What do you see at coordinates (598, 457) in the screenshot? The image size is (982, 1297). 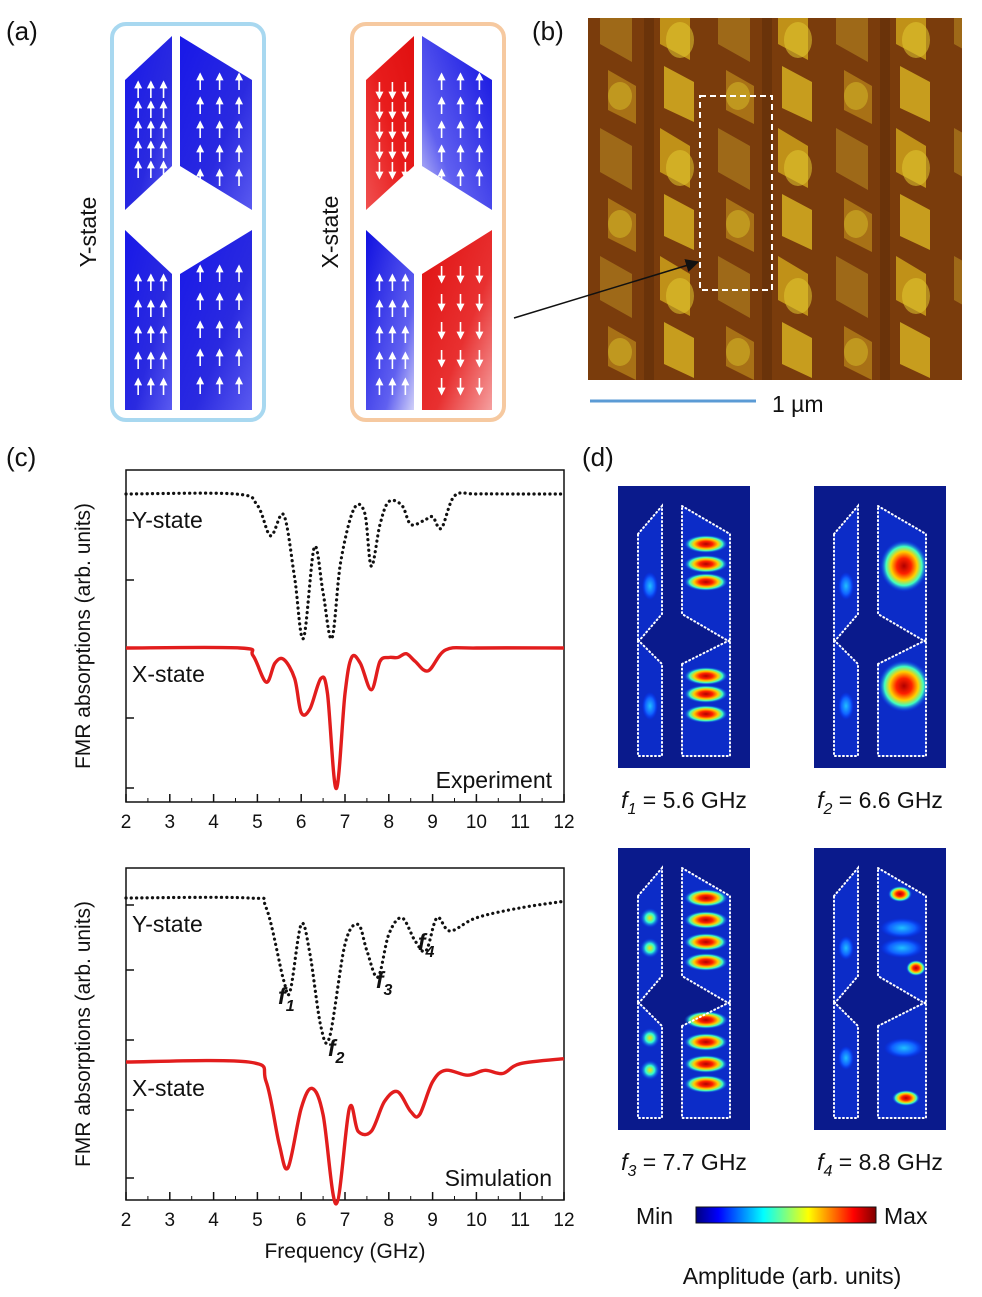 I see `panel-d-label: (d)` at bounding box center [598, 457].